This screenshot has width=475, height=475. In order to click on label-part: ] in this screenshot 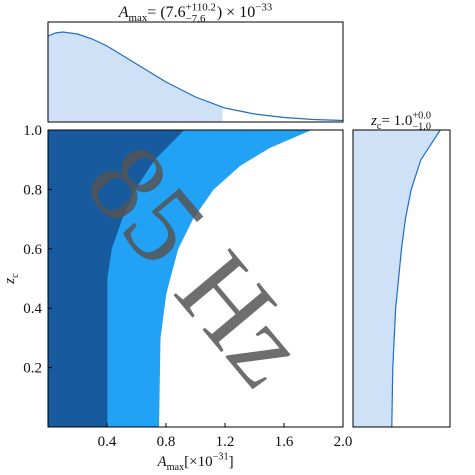, I will do `click(231, 462)`.